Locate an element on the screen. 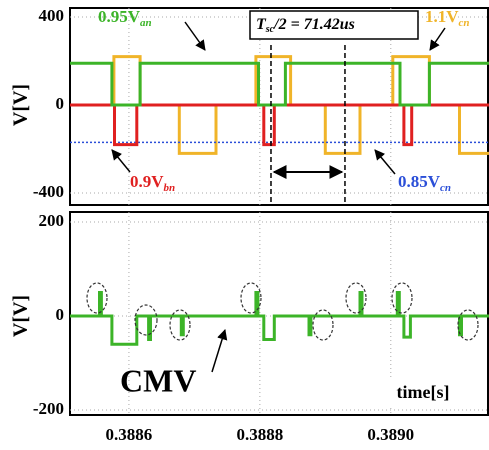  series-label: 0.95Van is located at coordinates (125, 18).